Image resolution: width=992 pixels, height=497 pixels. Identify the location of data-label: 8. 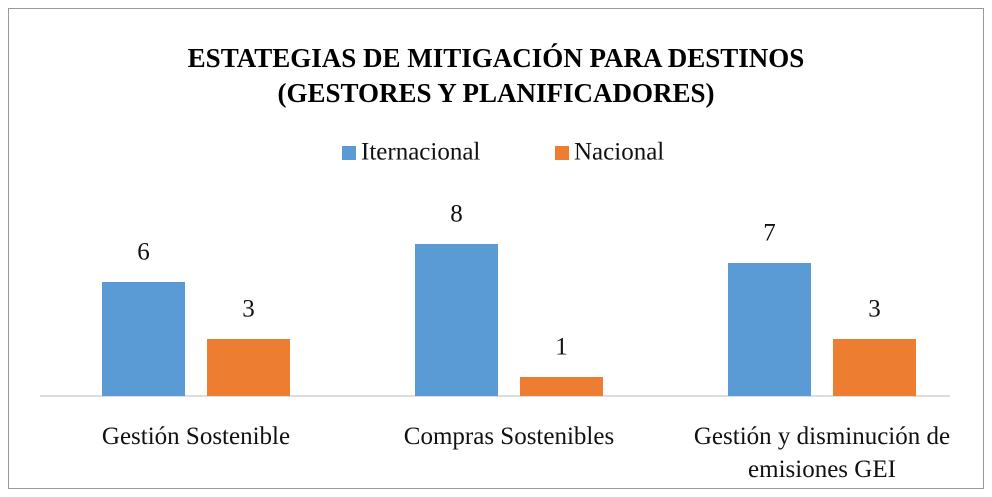
(456, 214).